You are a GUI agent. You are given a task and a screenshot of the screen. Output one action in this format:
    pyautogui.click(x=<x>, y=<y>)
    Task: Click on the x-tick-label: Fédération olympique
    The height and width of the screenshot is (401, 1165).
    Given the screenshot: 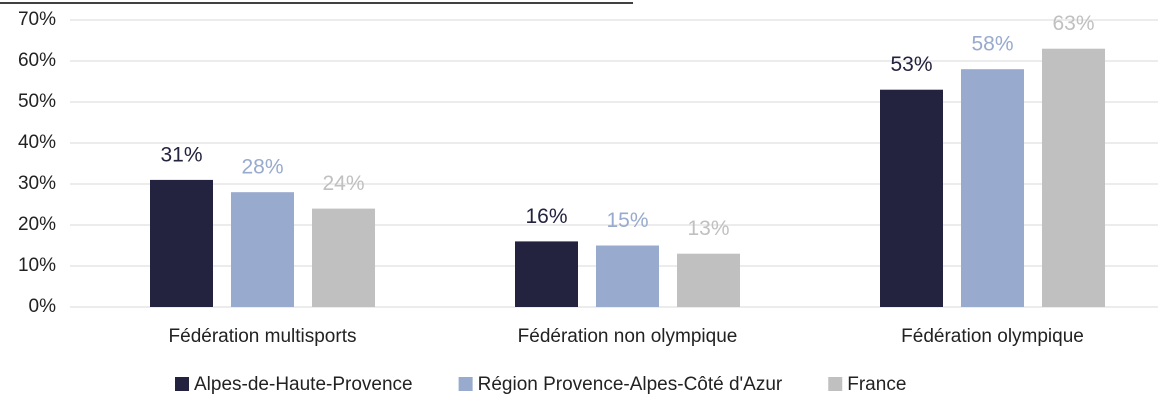 What is the action you would take?
    pyautogui.click(x=992, y=336)
    